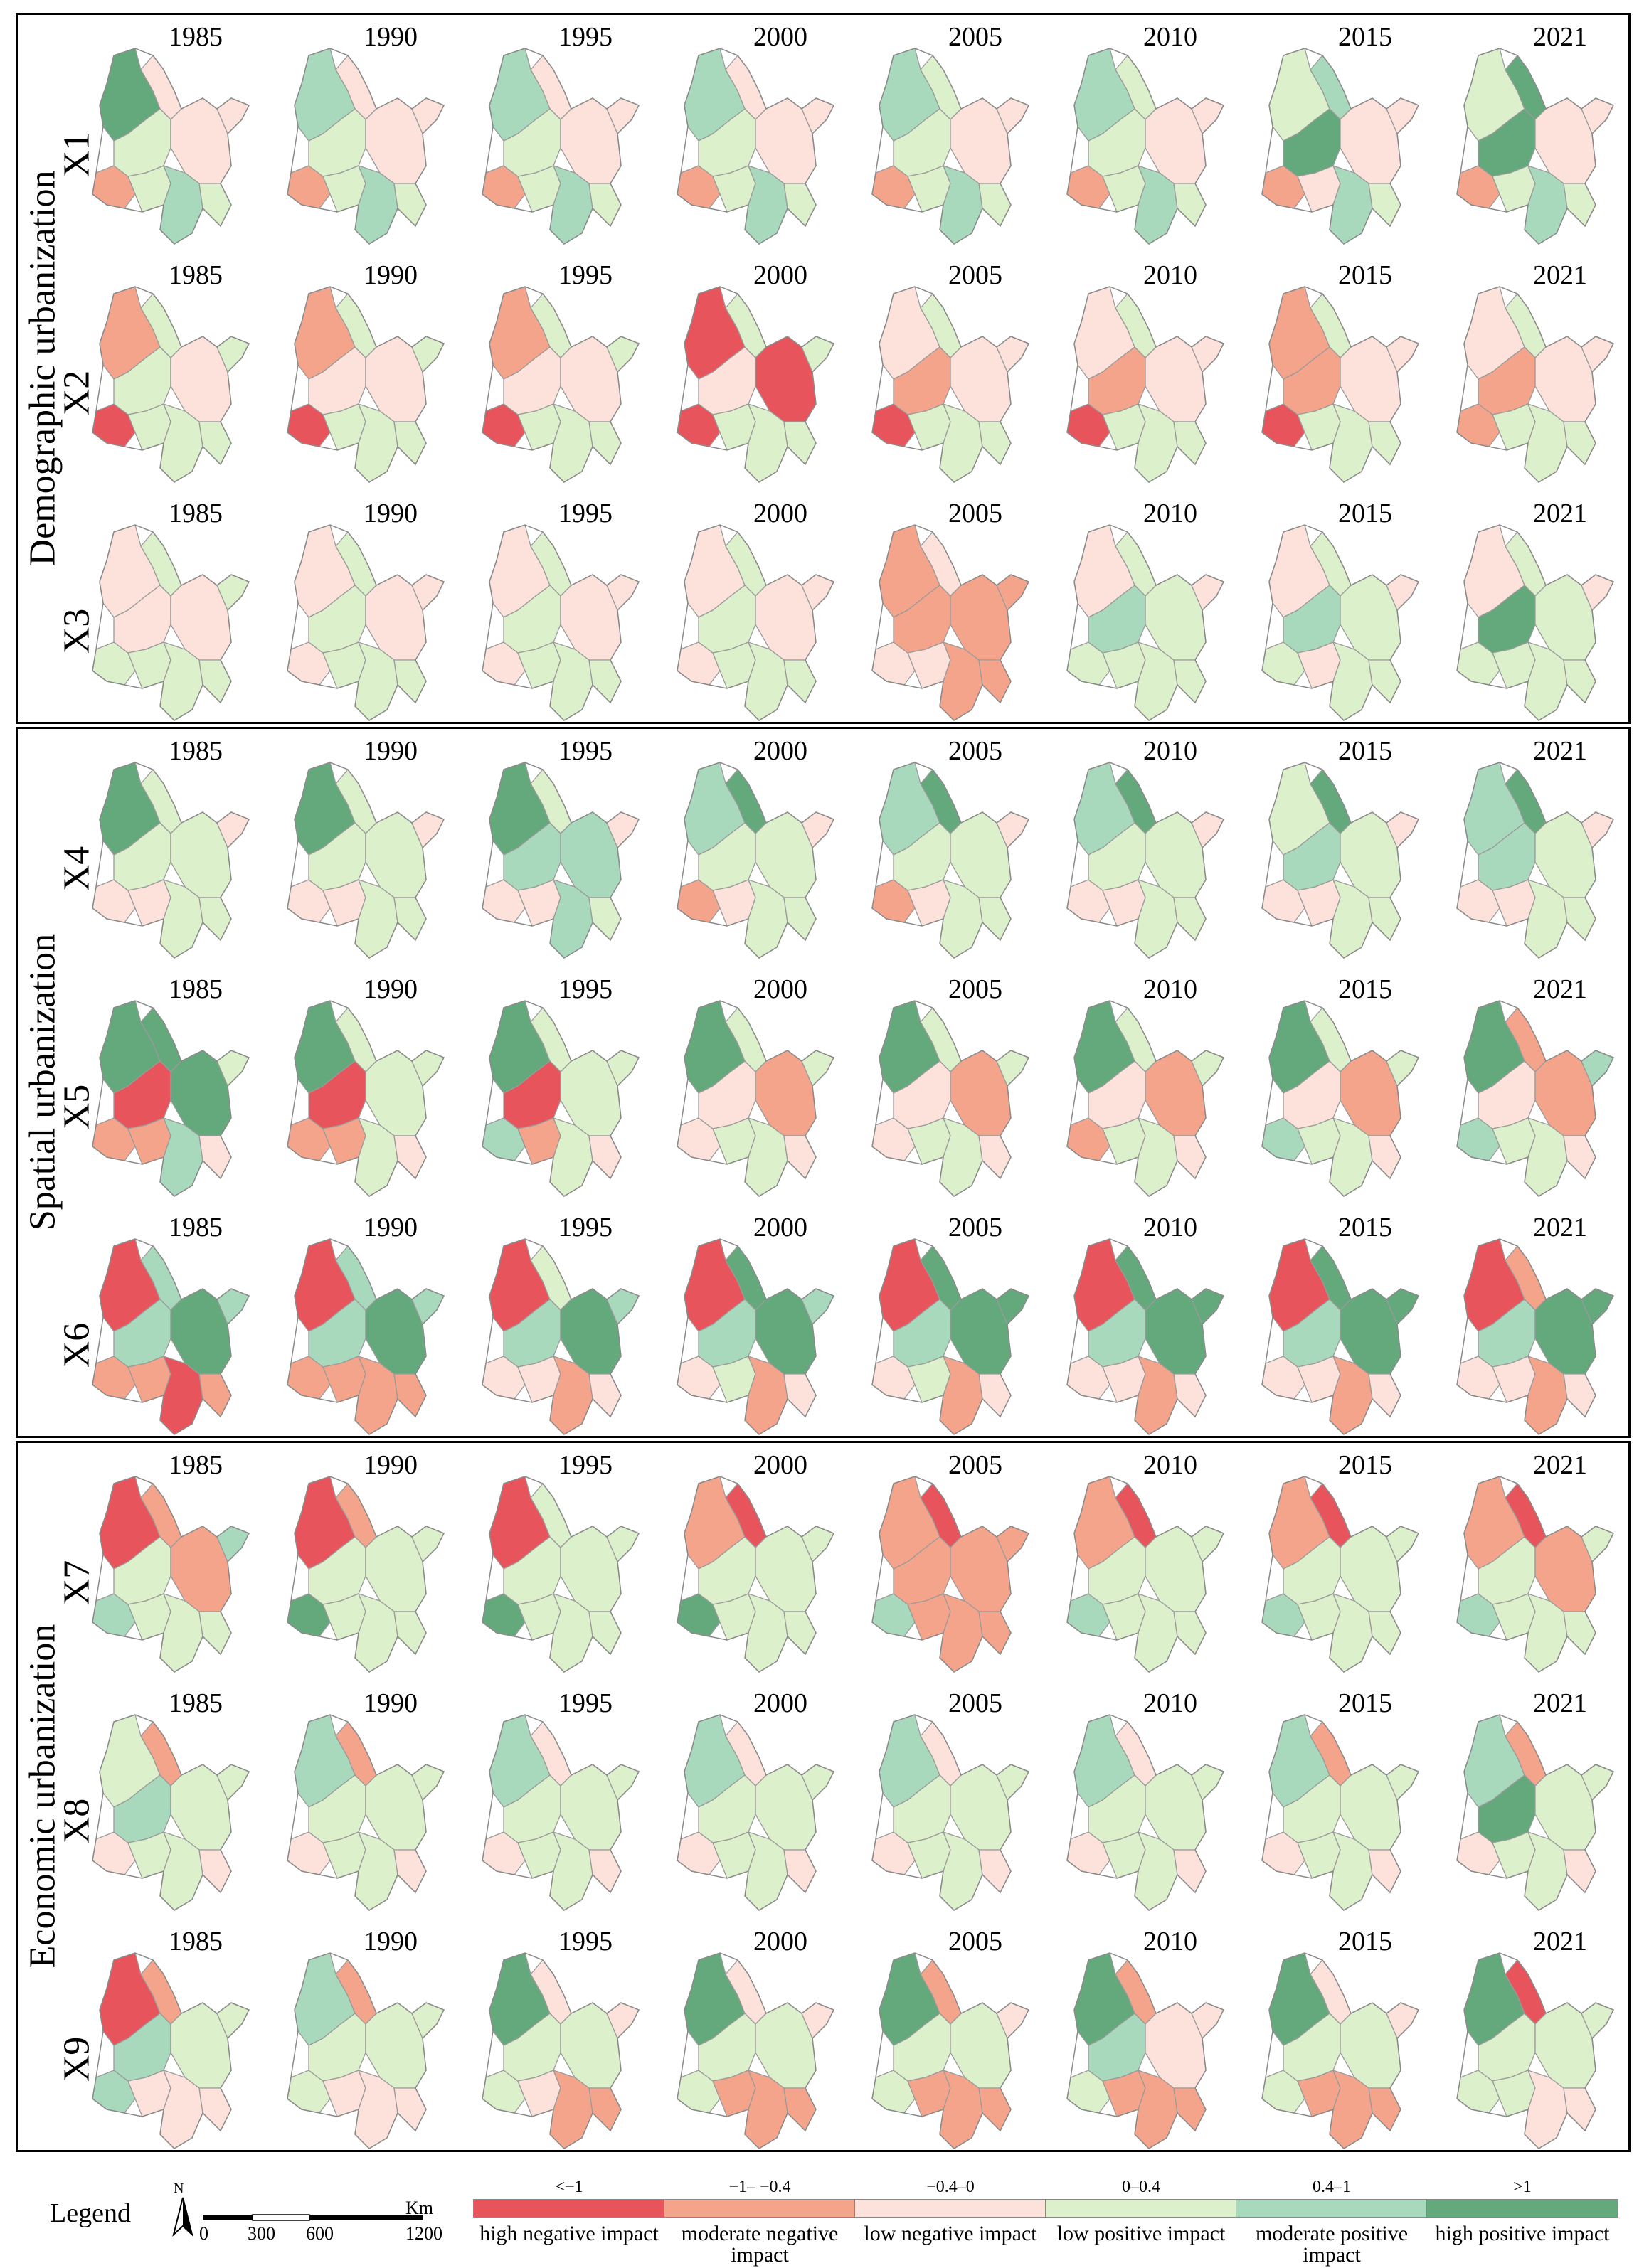  What do you see at coordinates (561, 860) in the screenshot?
I see `map-x4-1995` at bounding box center [561, 860].